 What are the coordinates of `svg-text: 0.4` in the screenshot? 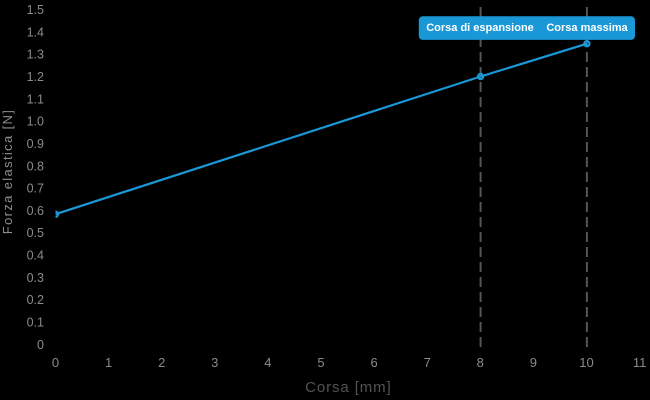 It's located at (35, 256).